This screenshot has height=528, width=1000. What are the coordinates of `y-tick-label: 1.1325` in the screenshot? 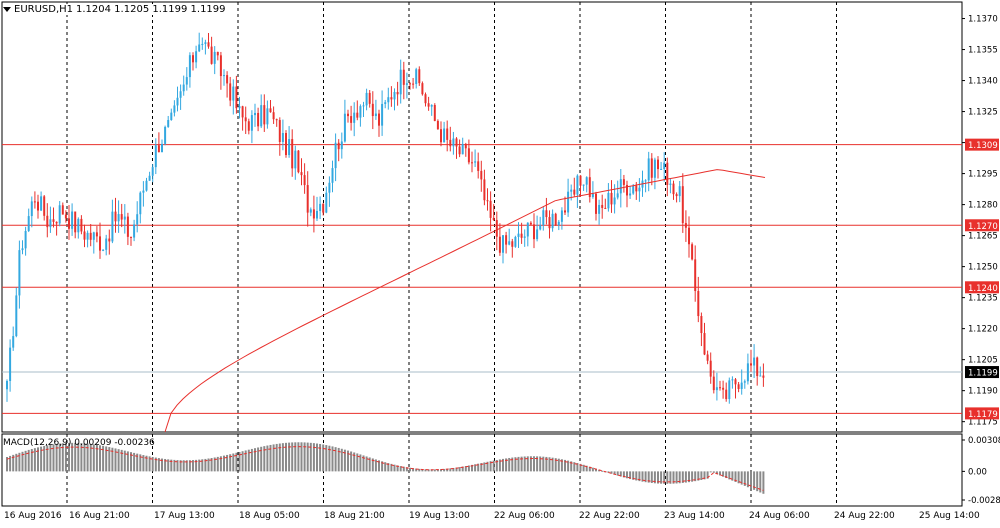 It's located at (983, 113).